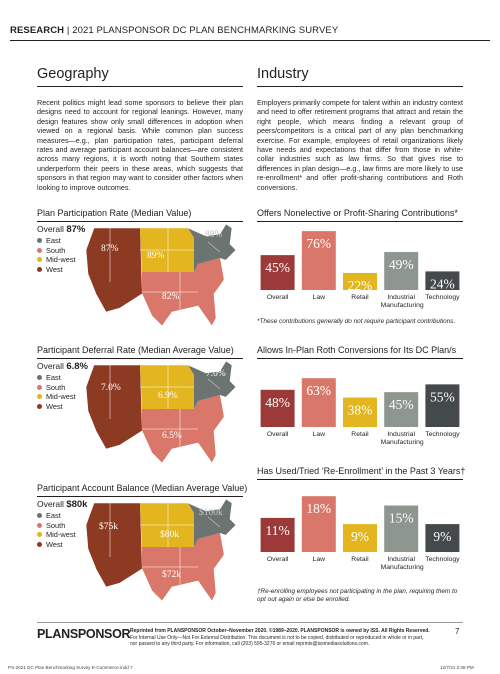 This screenshot has height=674, width=500. I want to click on map-participation-east: 88%, so click(214, 235).